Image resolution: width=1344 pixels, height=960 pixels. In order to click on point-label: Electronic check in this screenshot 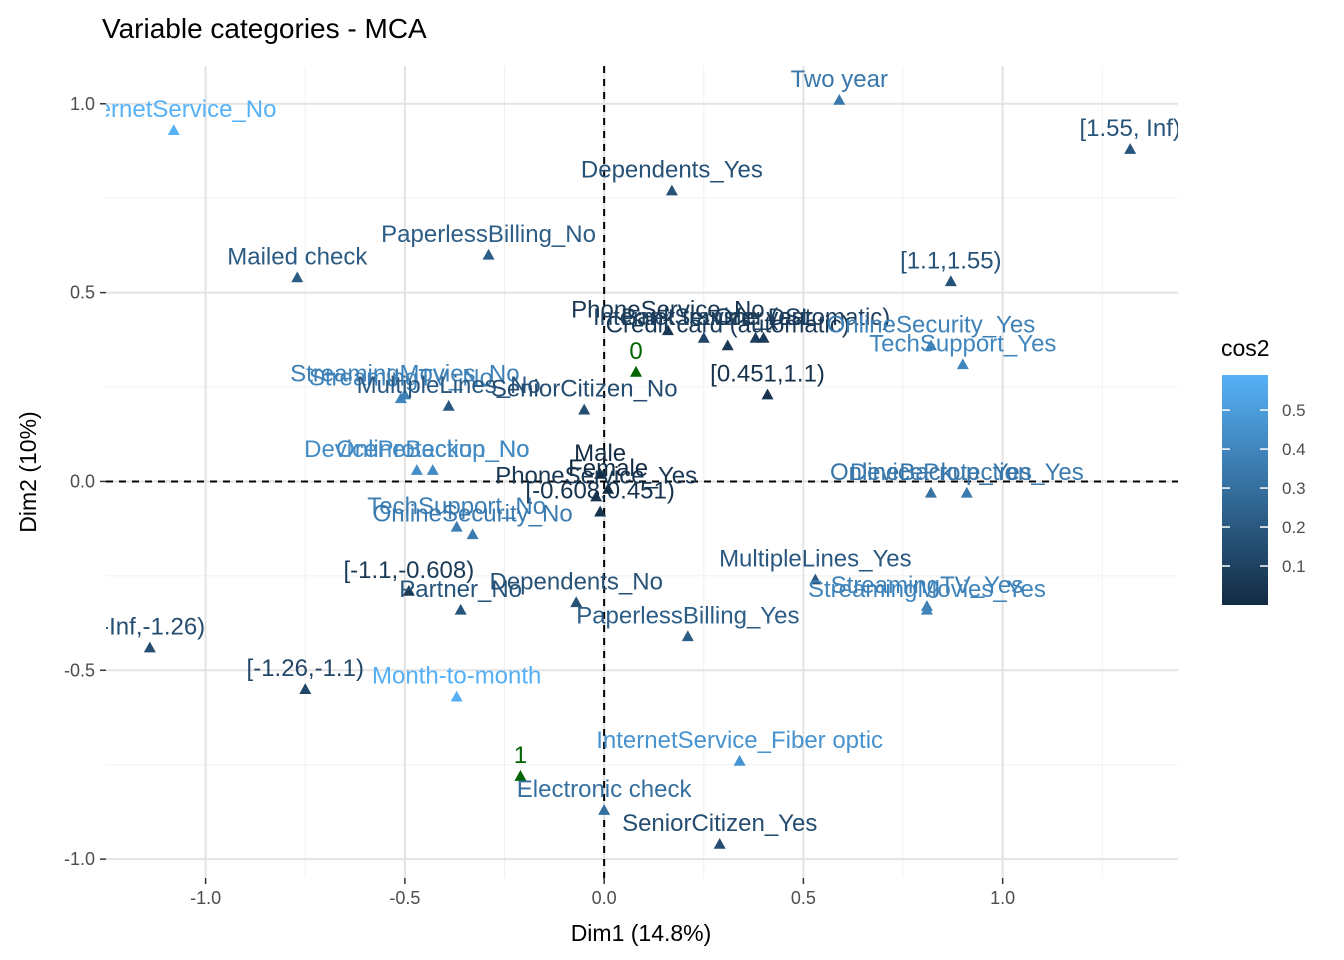, I will do `click(605, 789)`.